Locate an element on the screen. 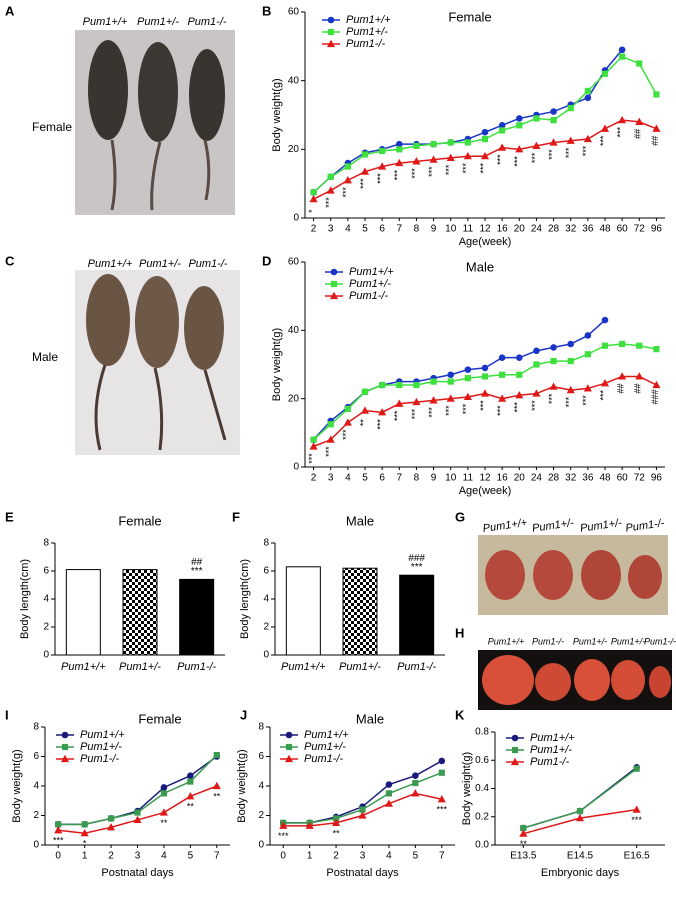  x-tick-label: 16 is located at coordinates (503, 229).